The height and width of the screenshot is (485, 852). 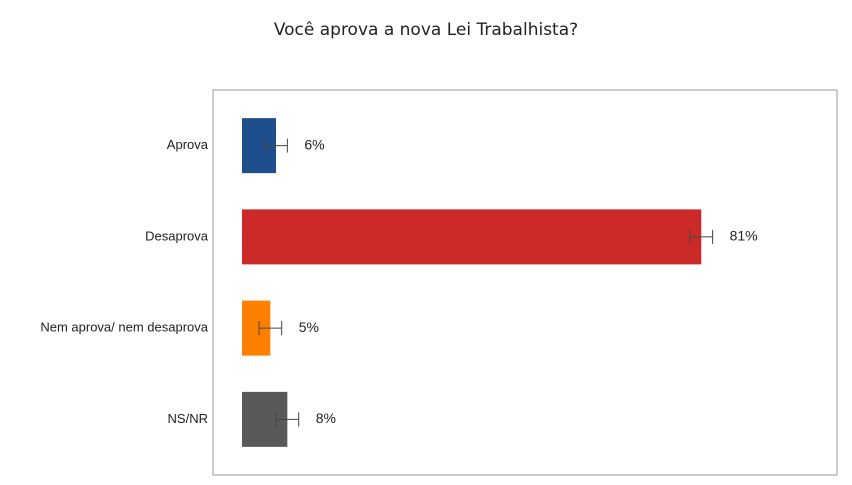 What do you see at coordinates (426, 30) in the screenshot?
I see `chart-title: Você aprova a nova Lei Trabalhista?` at bounding box center [426, 30].